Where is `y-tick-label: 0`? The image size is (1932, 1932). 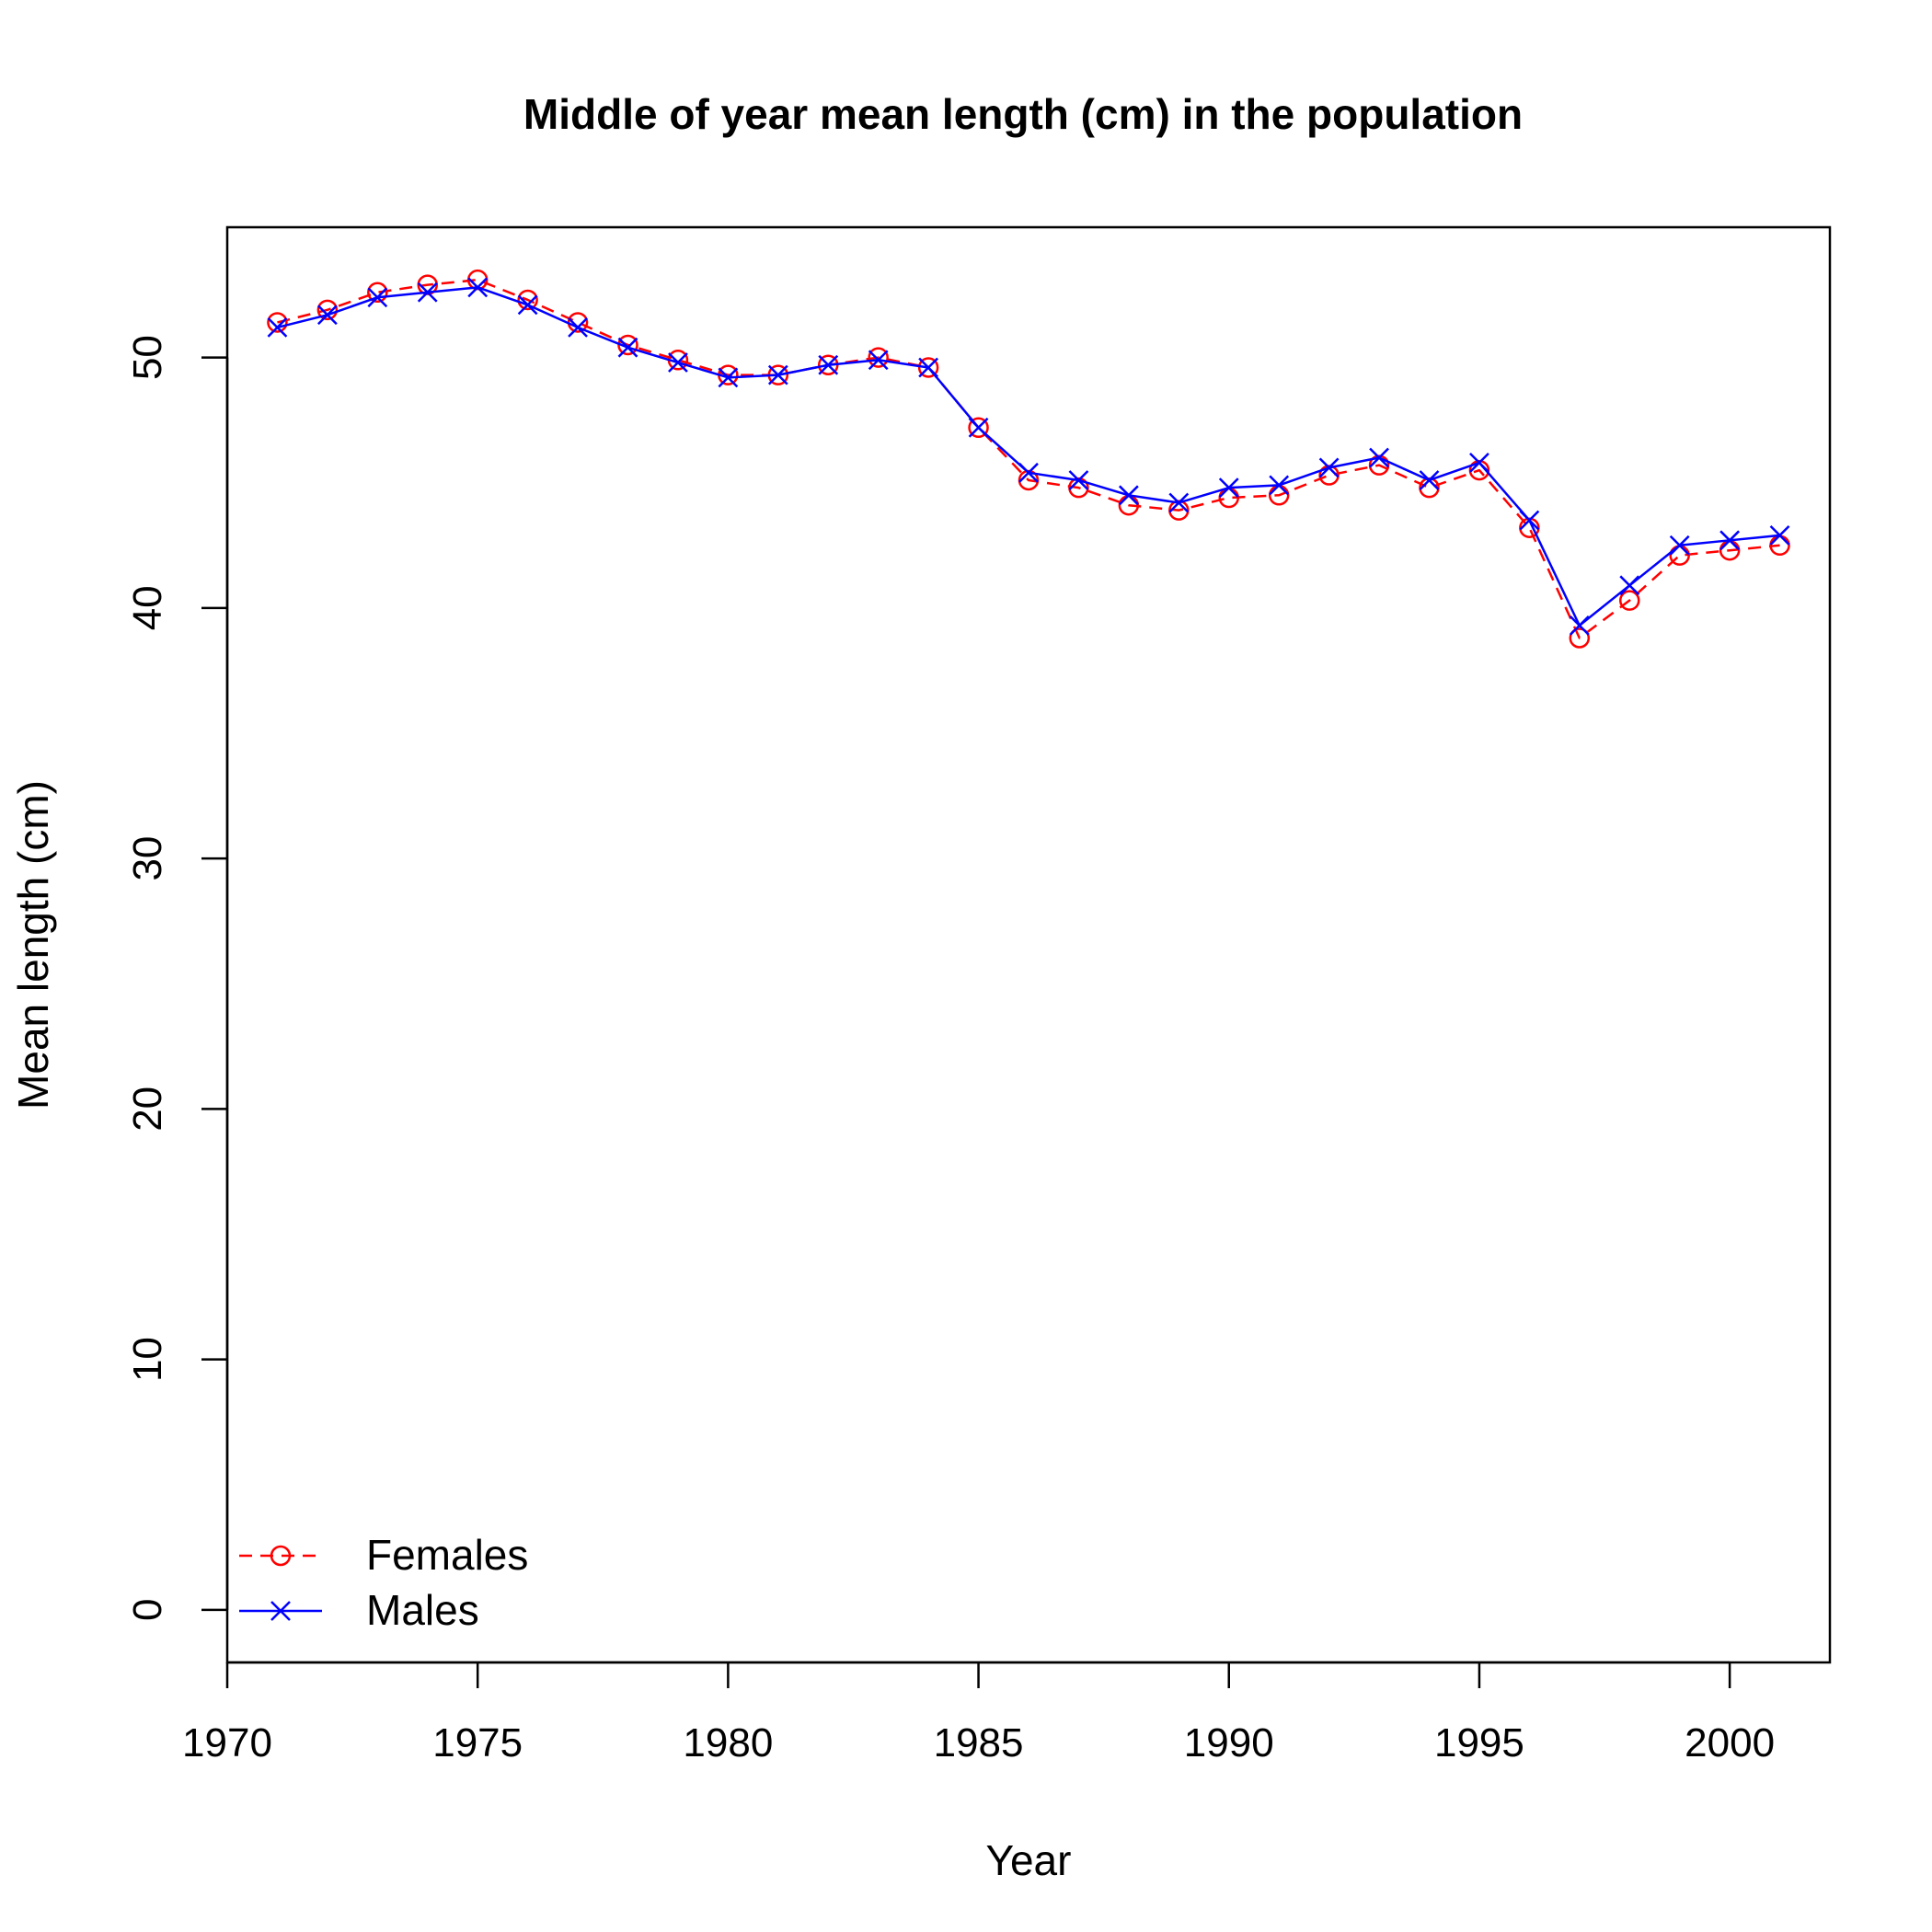 y-tick-label: 0 is located at coordinates (147, 1610).